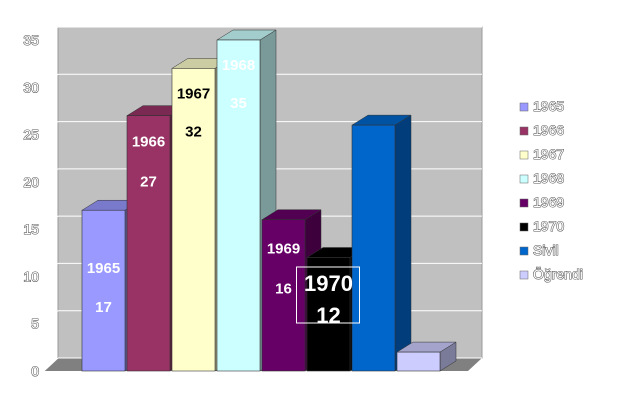  Describe the element at coordinates (558, 273) in the screenshot. I see `legend-label: Öğrendi` at that location.